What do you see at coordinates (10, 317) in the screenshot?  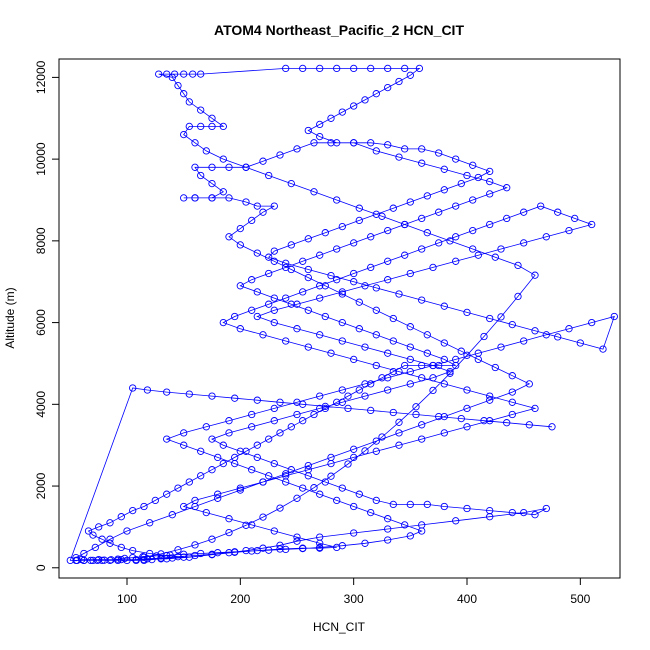 I see `y-axis-label: Altitude (m)` at bounding box center [10, 317].